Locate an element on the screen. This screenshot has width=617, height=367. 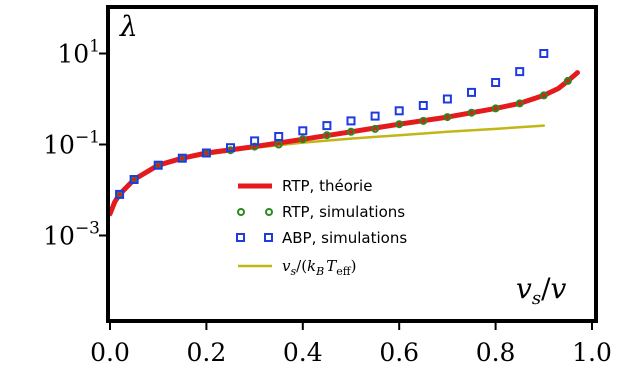
legend-label-rtp-theory: RTP, théorie is located at coordinates (327, 186).